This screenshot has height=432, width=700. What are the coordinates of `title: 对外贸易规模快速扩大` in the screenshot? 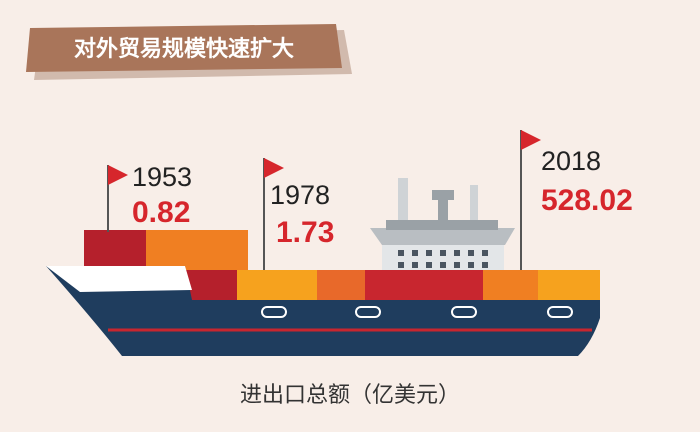 It's located at (184, 49).